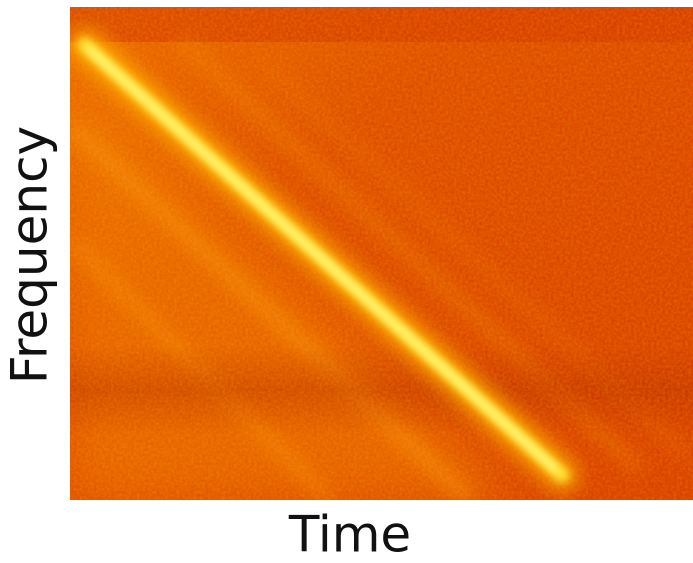 Image resolution: width=693 pixels, height=563 pixels. I want to click on y-axis-label: Frequency, so click(30, 255).